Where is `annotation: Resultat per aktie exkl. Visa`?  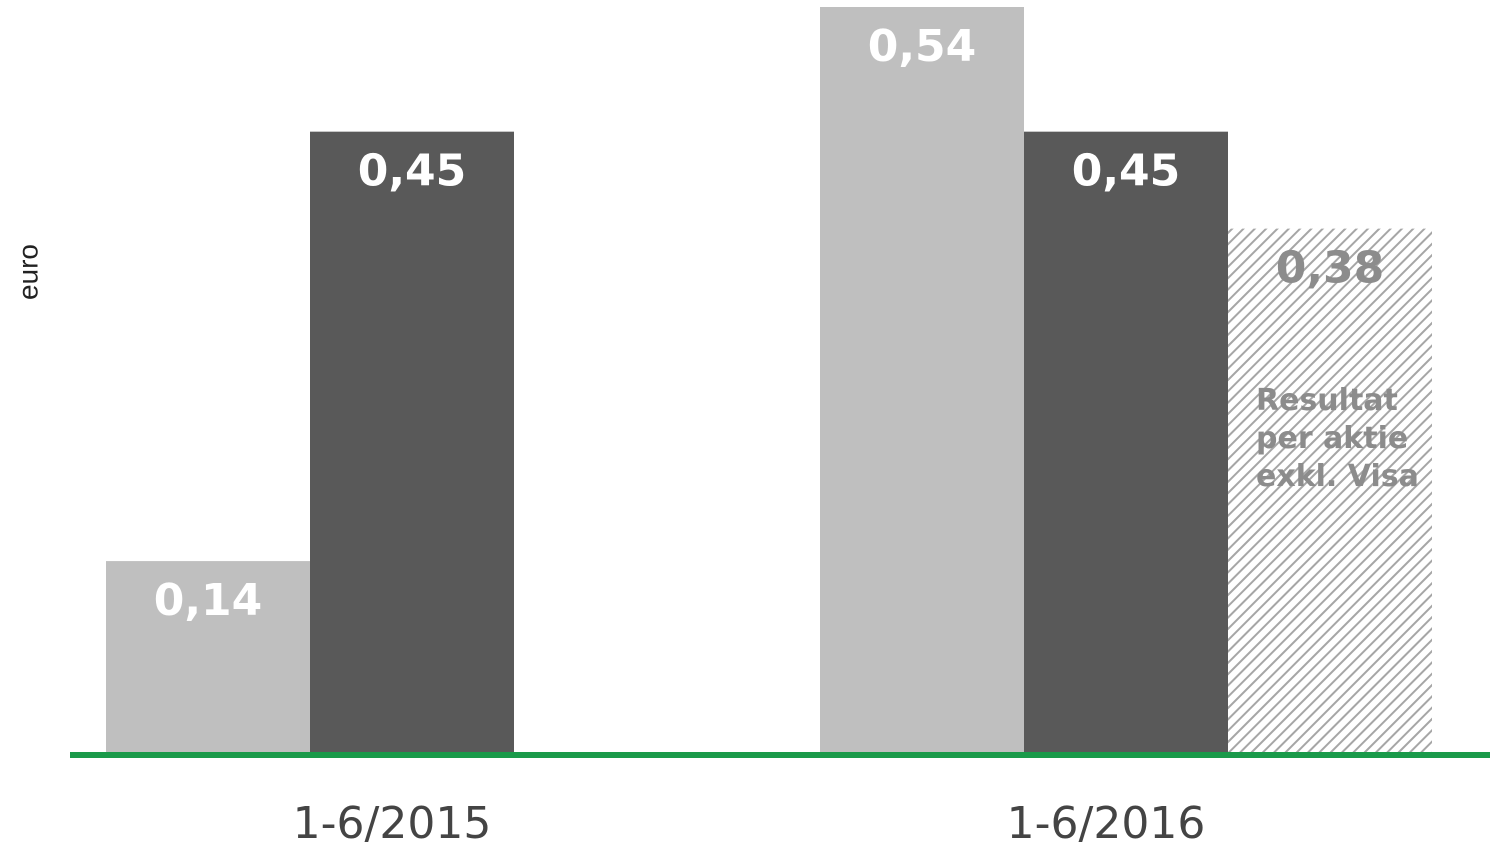 annotation: Resultat per aktie exkl. Visa is located at coordinates (1337, 438).